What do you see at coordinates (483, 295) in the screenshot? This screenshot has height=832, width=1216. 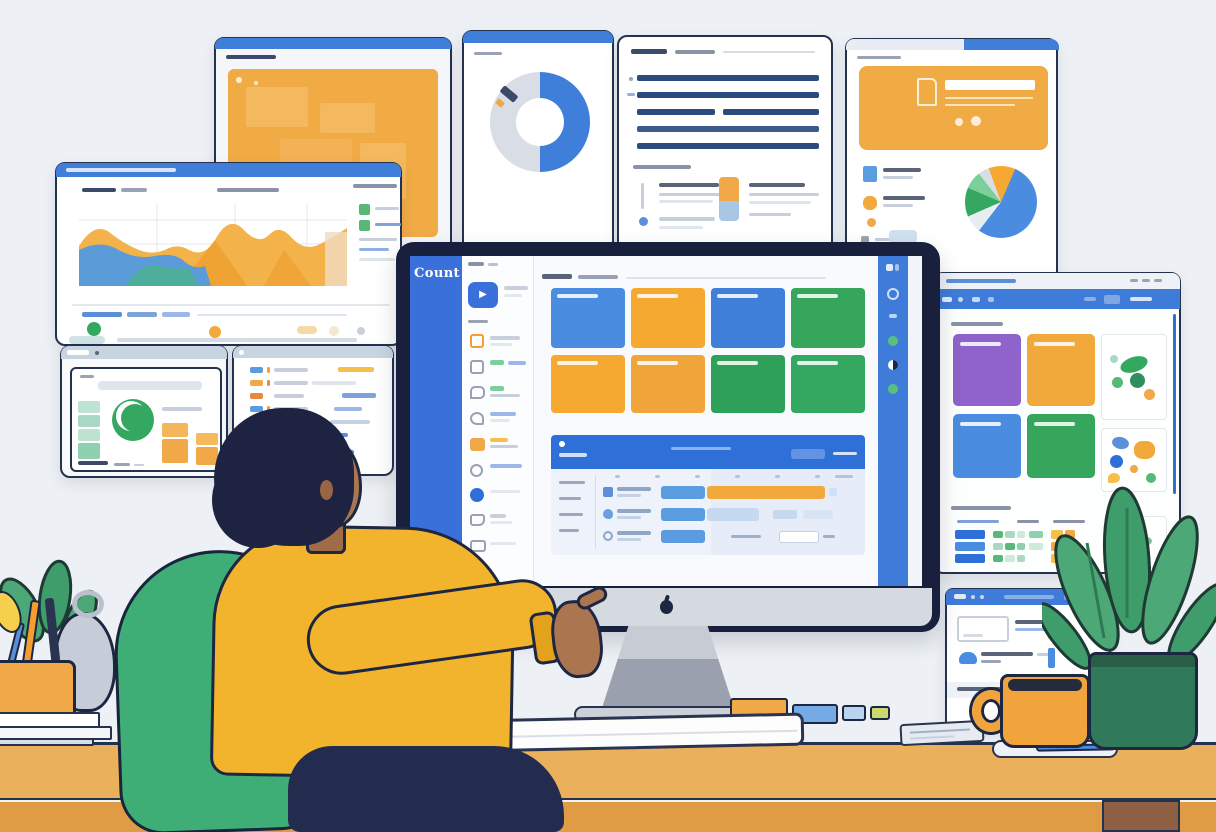 I see `workspace-logo-icon: ▶` at bounding box center [483, 295].